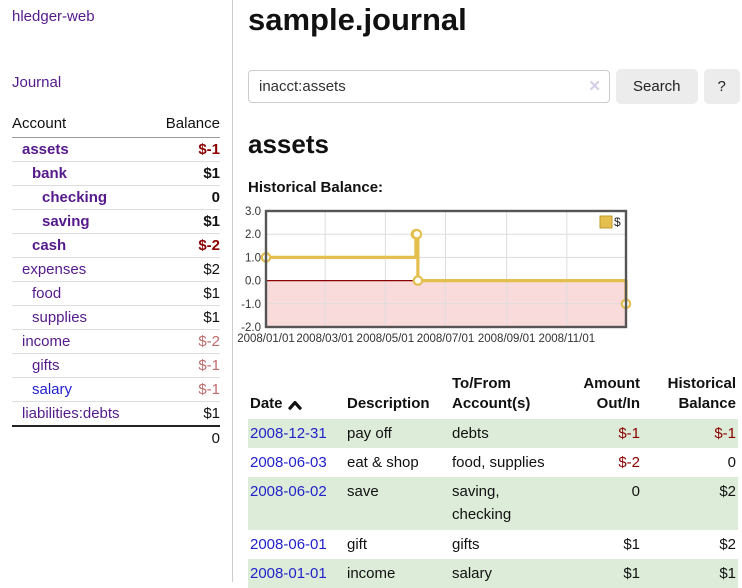  What do you see at coordinates (470, 433) in the screenshot?
I see `transaction-accounts: debts` at bounding box center [470, 433].